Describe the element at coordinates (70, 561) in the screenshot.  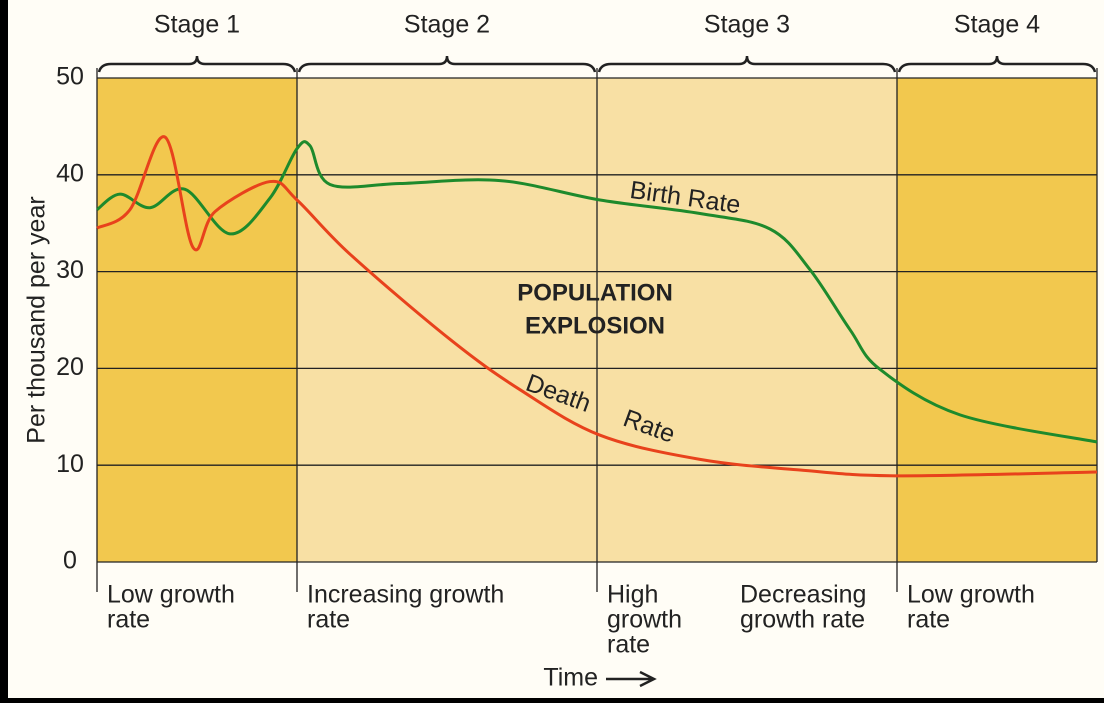
I see `y-tick-label: 0` at that location.